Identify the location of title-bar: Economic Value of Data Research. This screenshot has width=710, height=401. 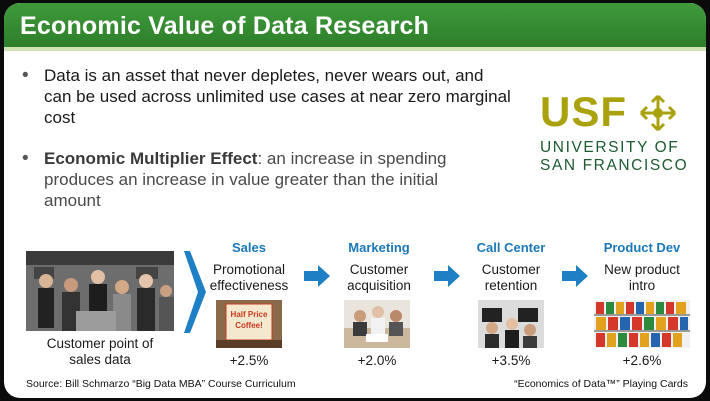
(355, 27).